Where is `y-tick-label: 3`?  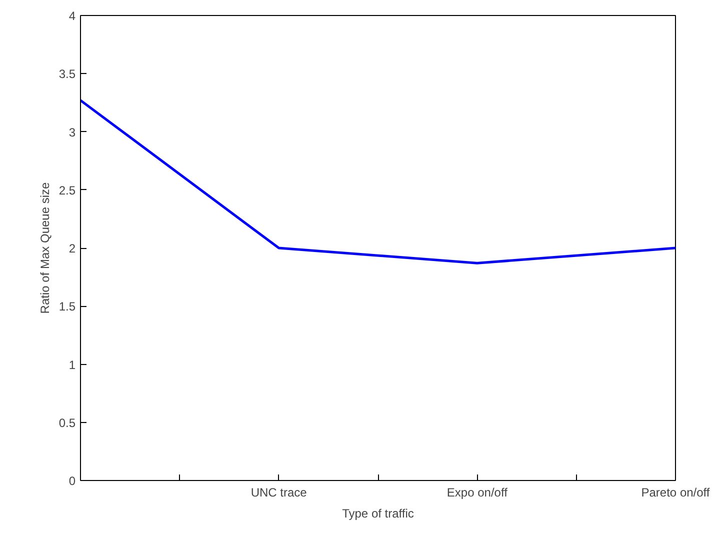 y-tick-label: 3 is located at coordinates (72, 132).